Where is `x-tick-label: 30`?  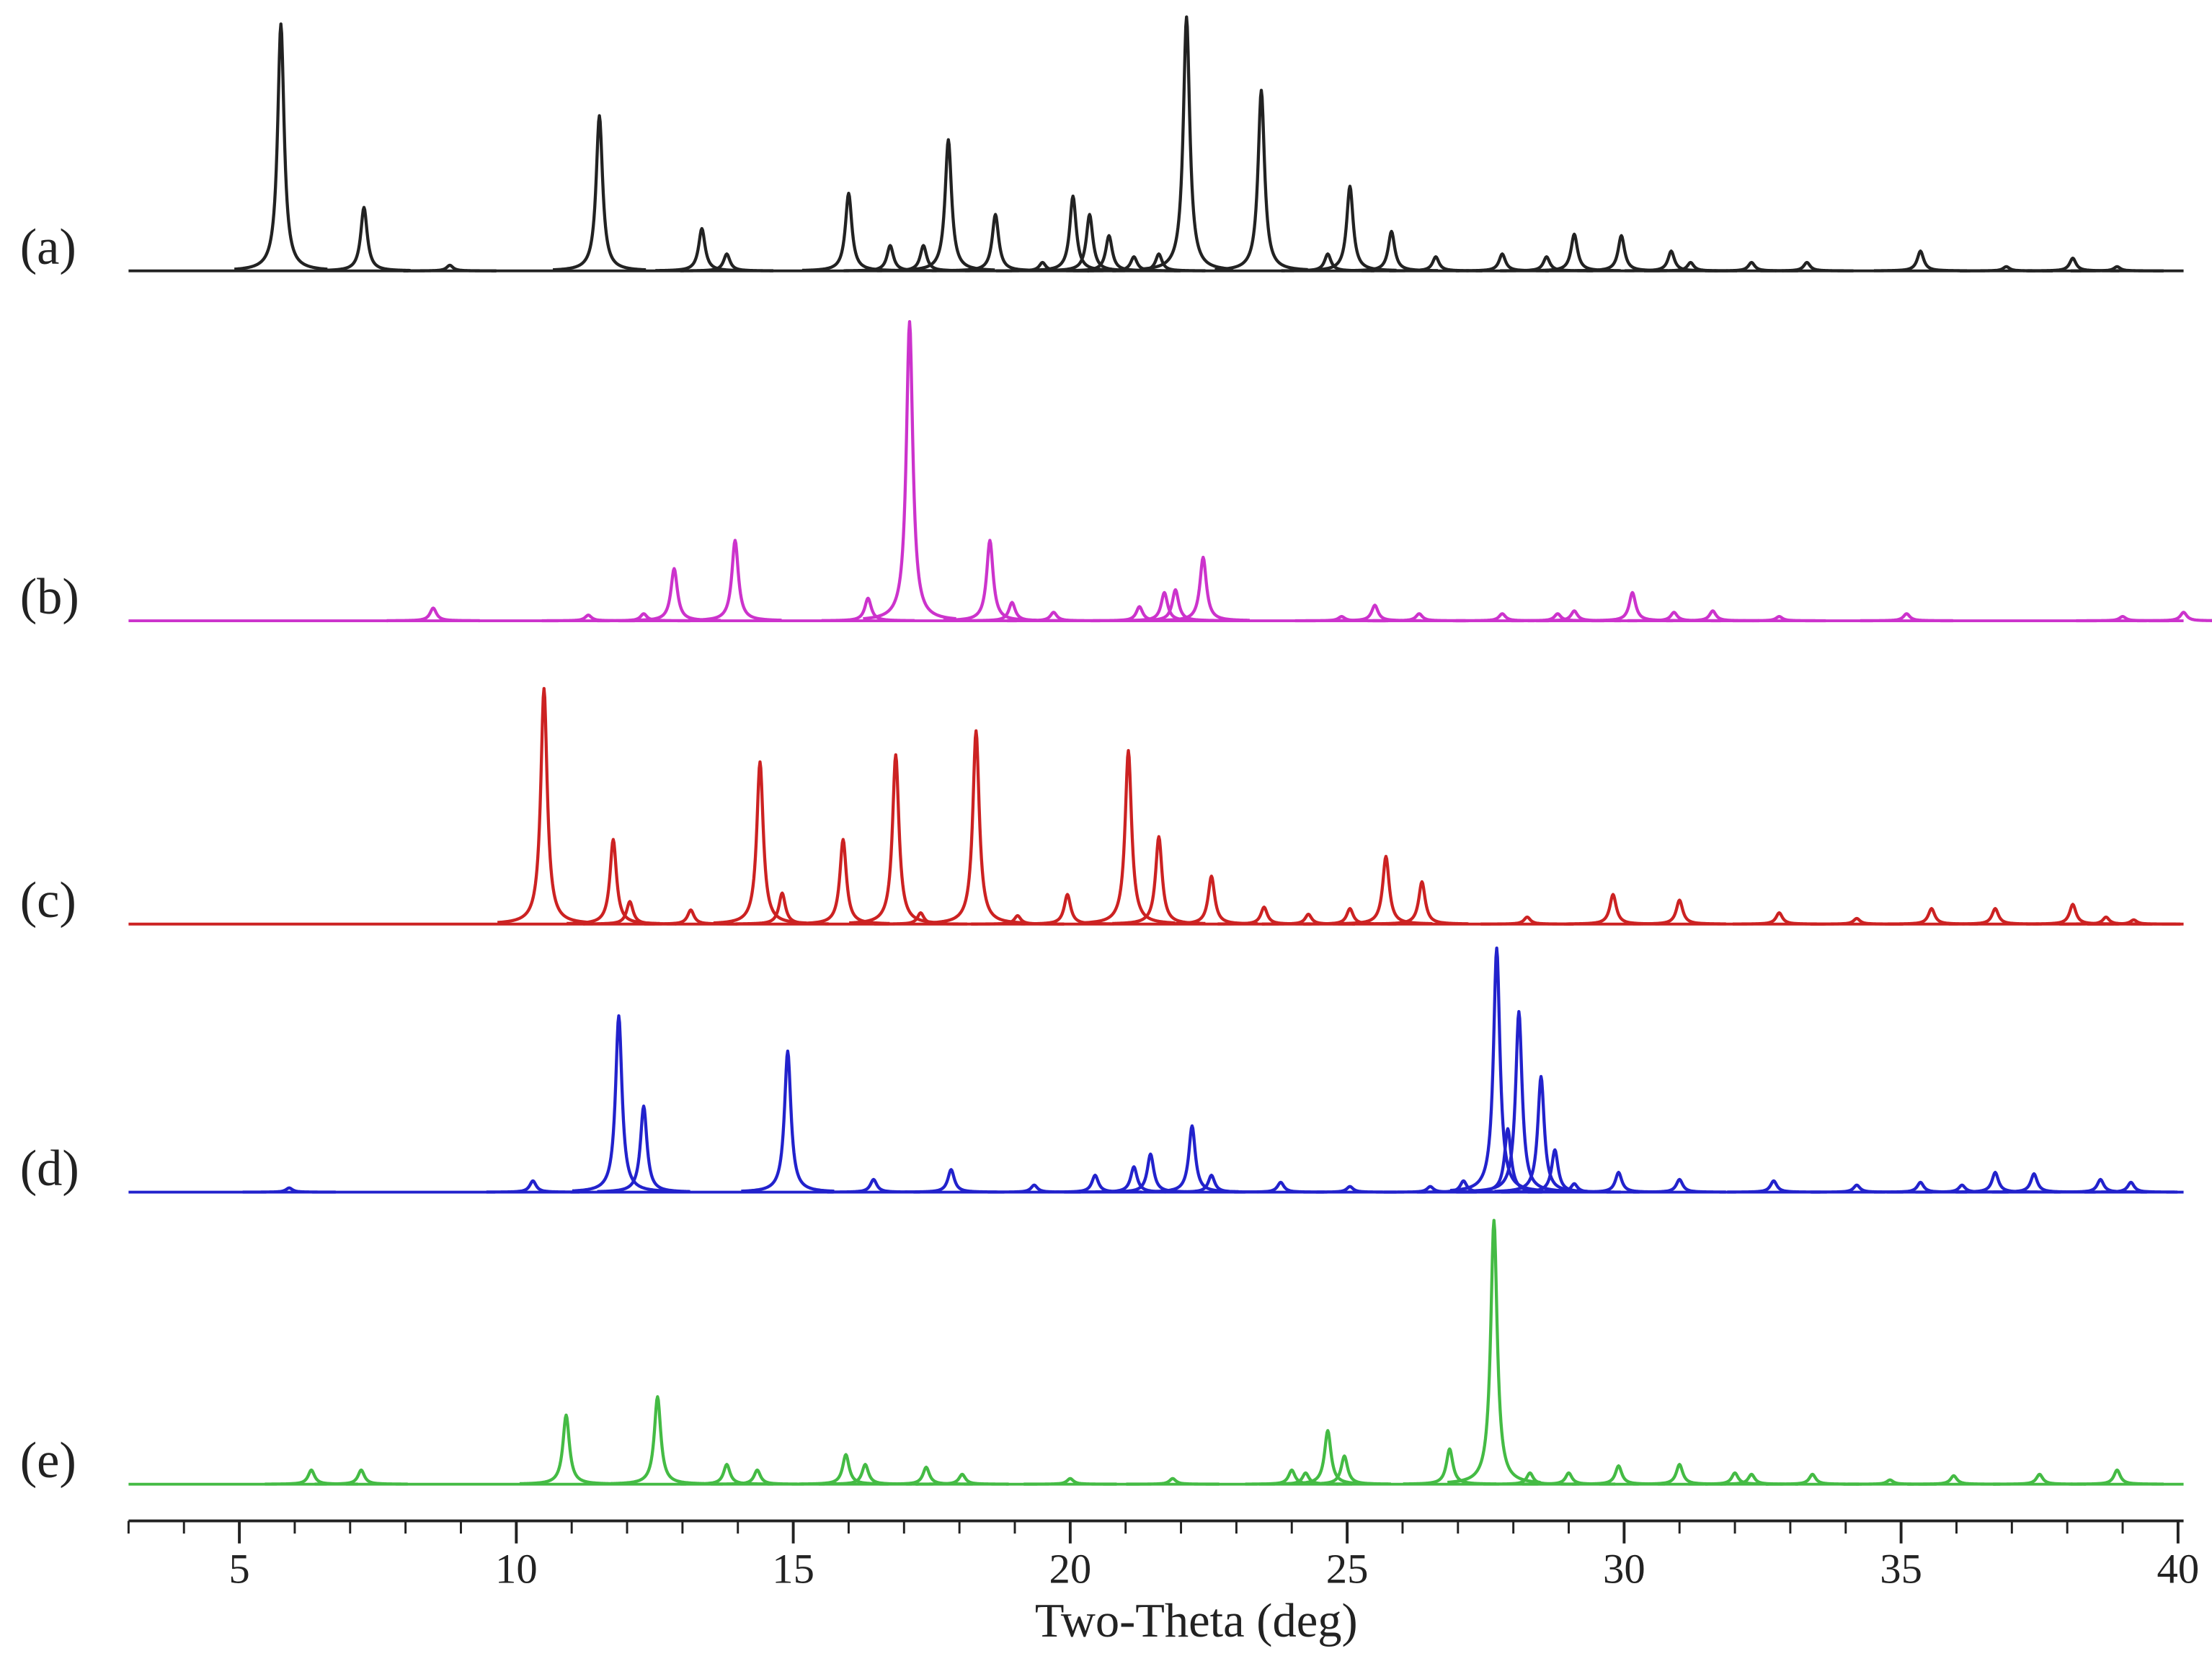 x-tick-label: 30 is located at coordinates (1624, 1569).